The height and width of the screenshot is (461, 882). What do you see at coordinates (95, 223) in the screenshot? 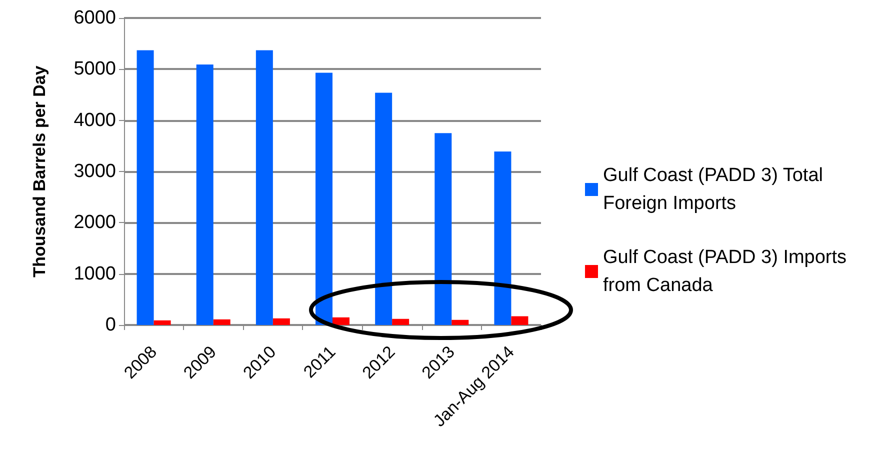
I see `y-tick-label: 2000` at bounding box center [95, 223].